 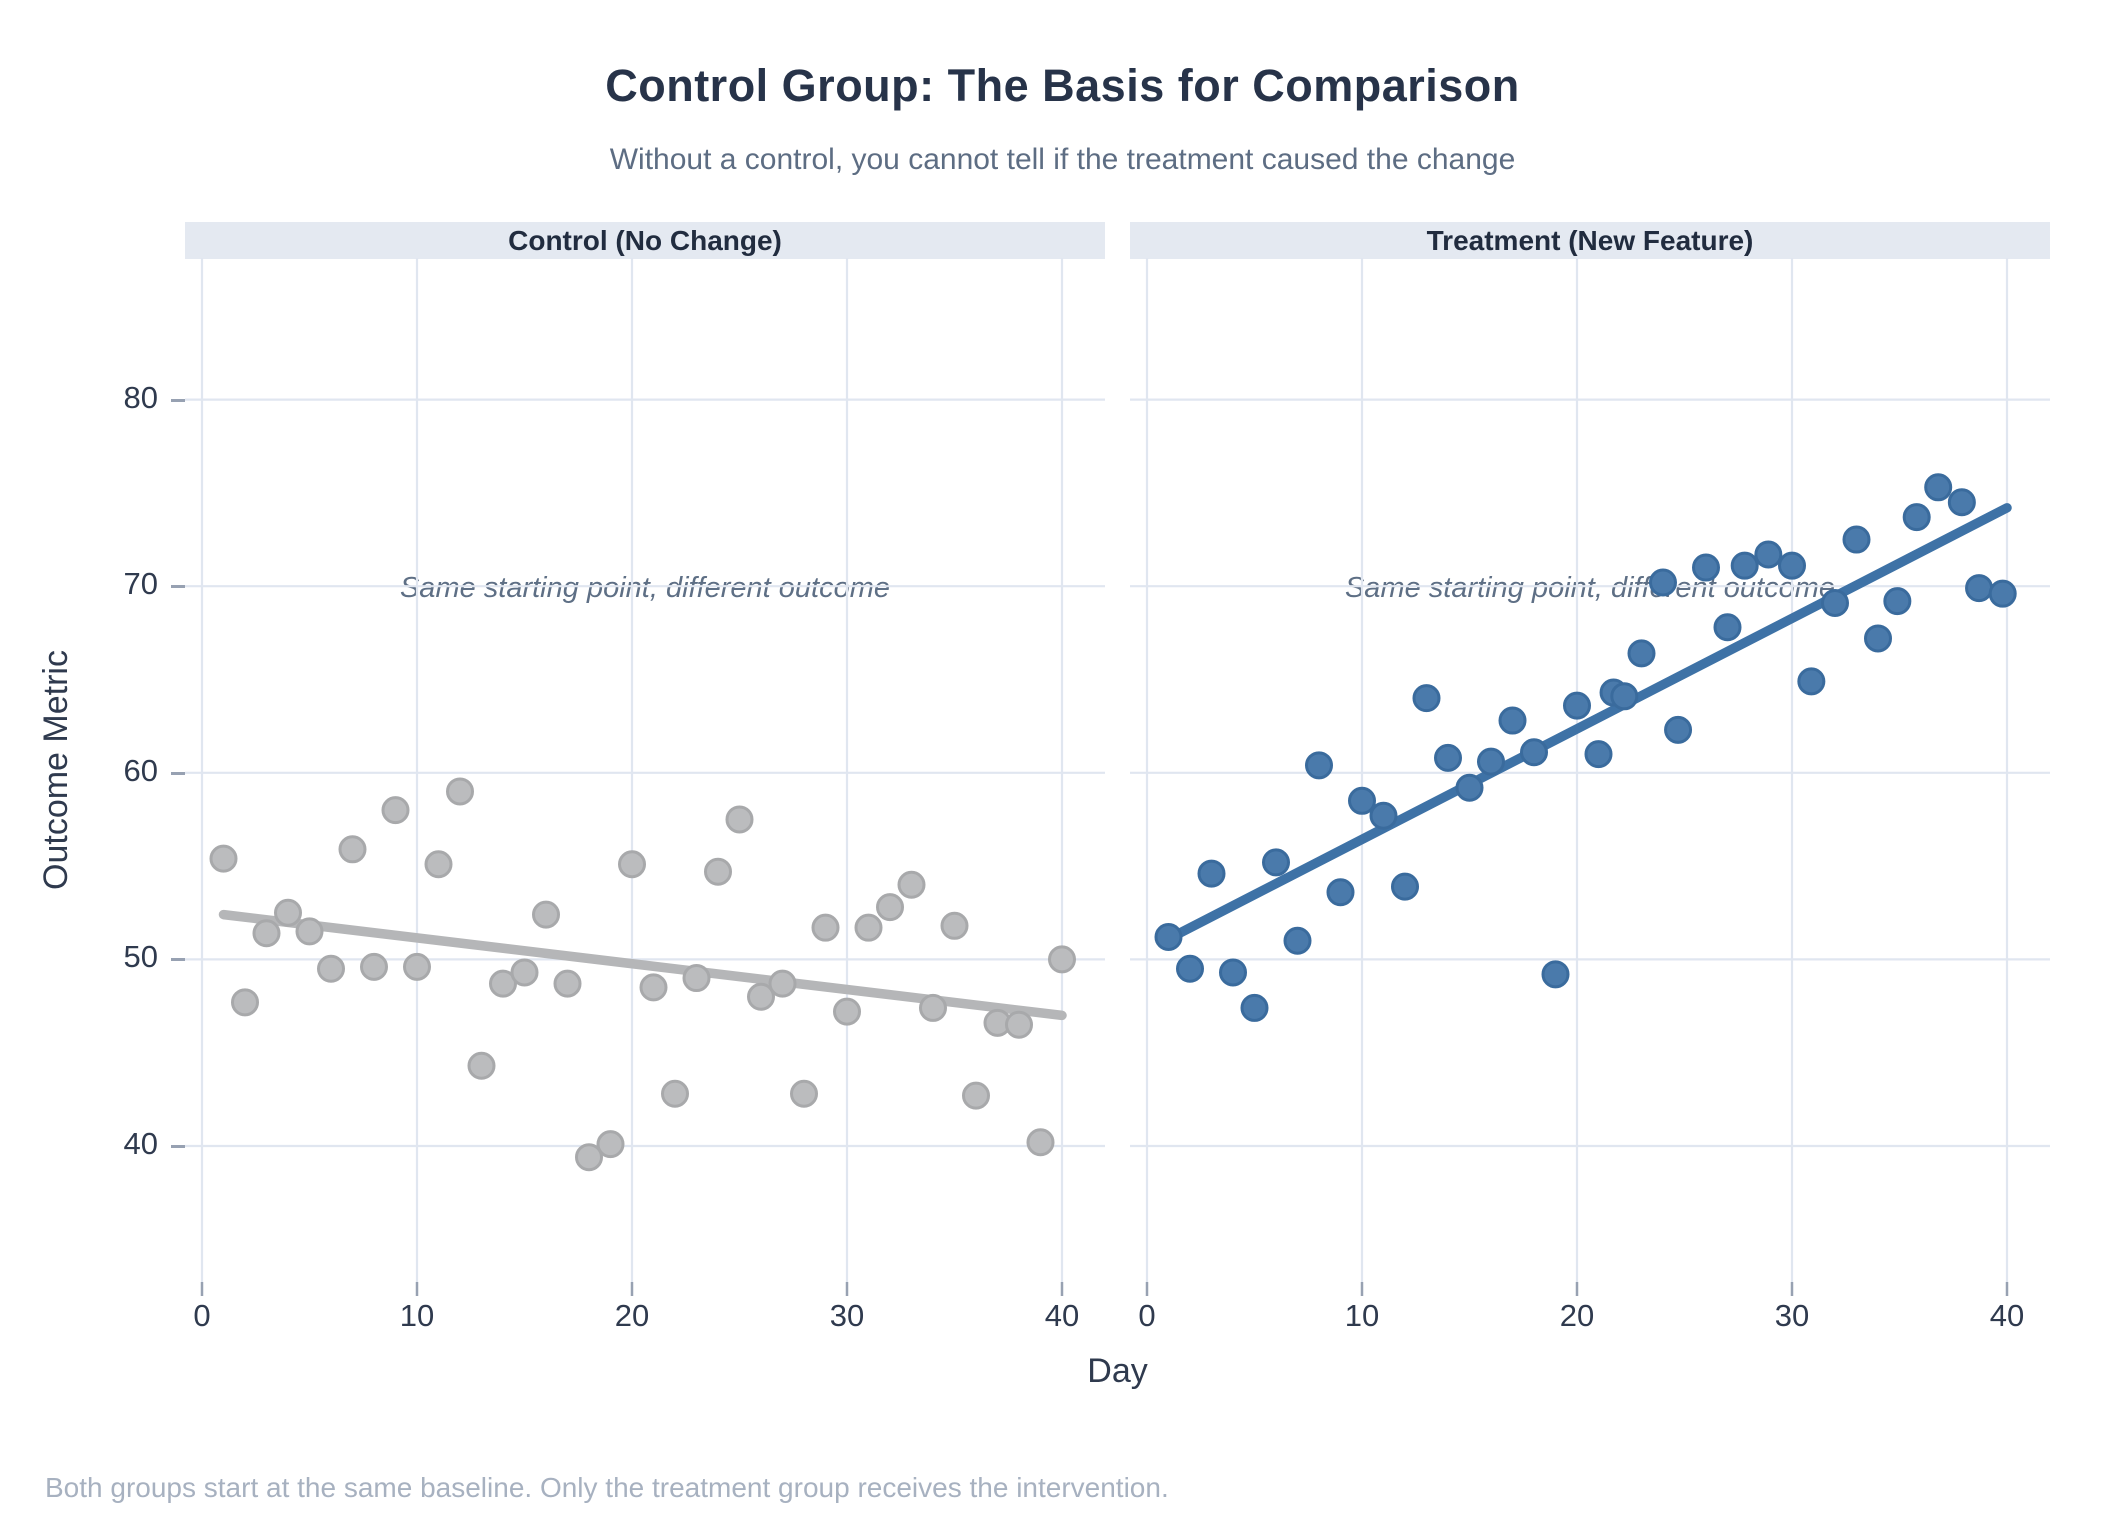 What do you see at coordinates (140, 397) in the screenshot?
I see `y-tick-label: 80` at bounding box center [140, 397].